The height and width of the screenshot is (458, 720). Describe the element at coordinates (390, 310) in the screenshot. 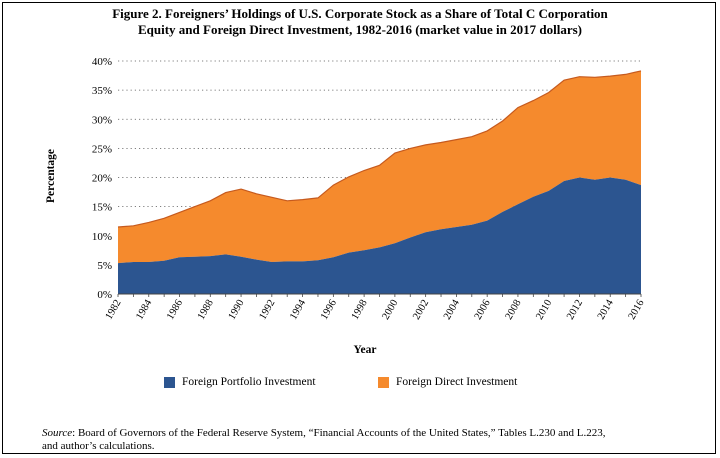

I see `x-tick-label: 2000` at that location.